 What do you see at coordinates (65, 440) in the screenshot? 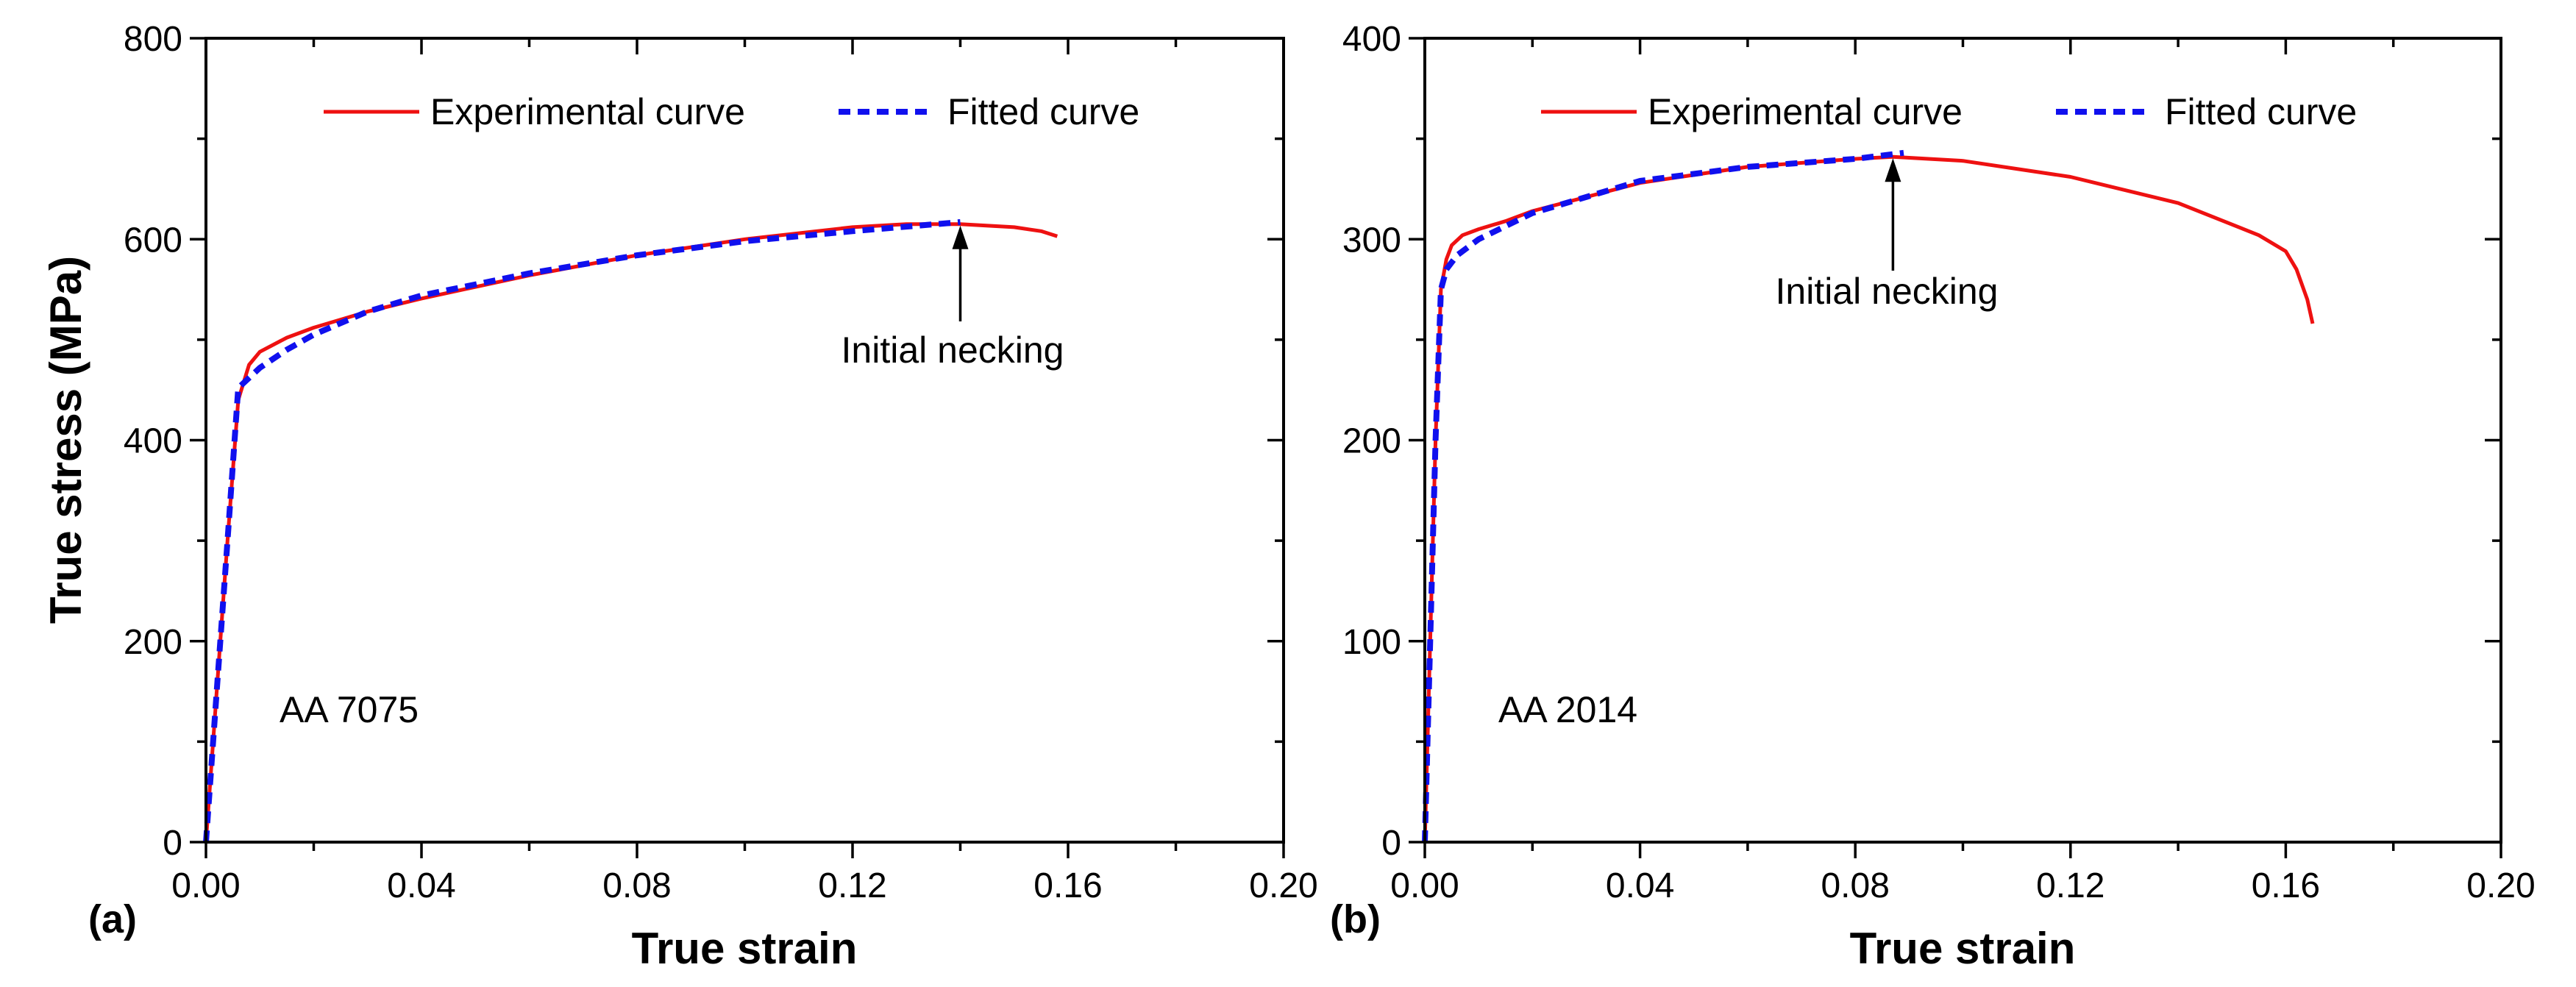
I see `y-axis-label: True stress (MPa)` at bounding box center [65, 440].